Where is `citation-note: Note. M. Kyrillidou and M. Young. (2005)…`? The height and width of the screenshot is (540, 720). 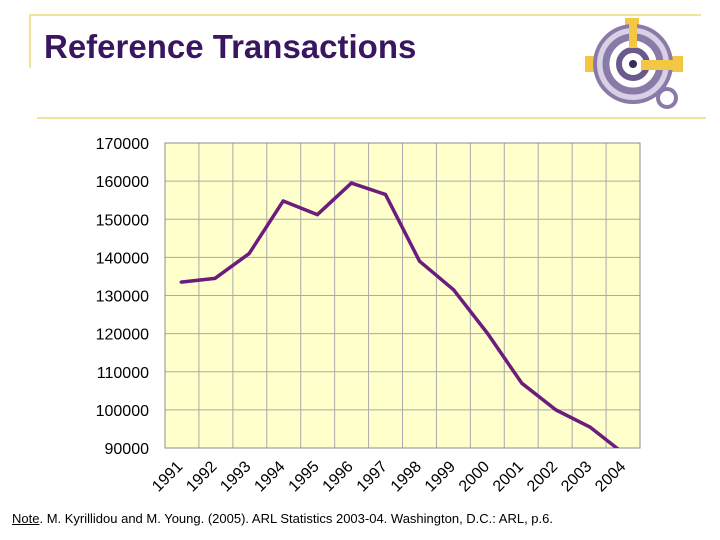 citation-note: Note. M. Kyrillidou and M. Young. (2005)… is located at coordinates (282, 518).